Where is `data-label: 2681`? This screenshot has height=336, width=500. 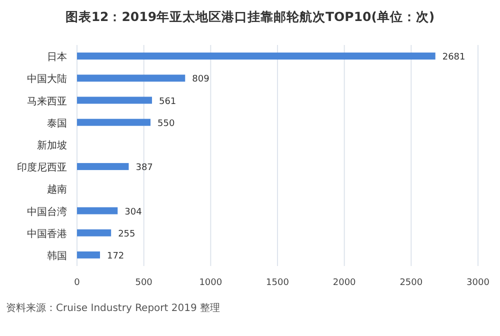 data-label: 2681 is located at coordinates (454, 57).